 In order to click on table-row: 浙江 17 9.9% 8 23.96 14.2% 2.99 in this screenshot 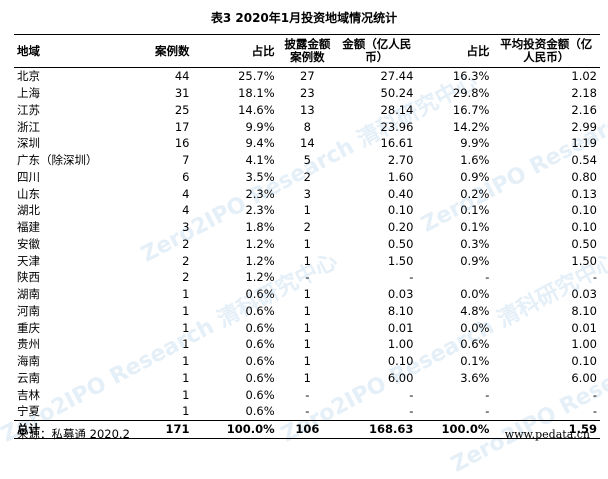, I will do `click(307, 126)`.